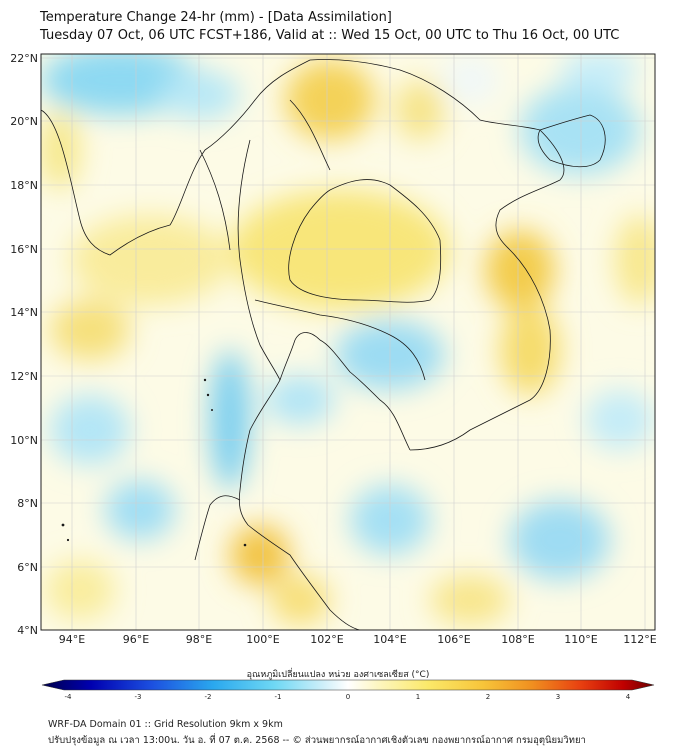 The height and width of the screenshot is (756, 676). What do you see at coordinates (24, 249) in the screenshot?
I see `lat-label: 16°N` at bounding box center [24, 249].